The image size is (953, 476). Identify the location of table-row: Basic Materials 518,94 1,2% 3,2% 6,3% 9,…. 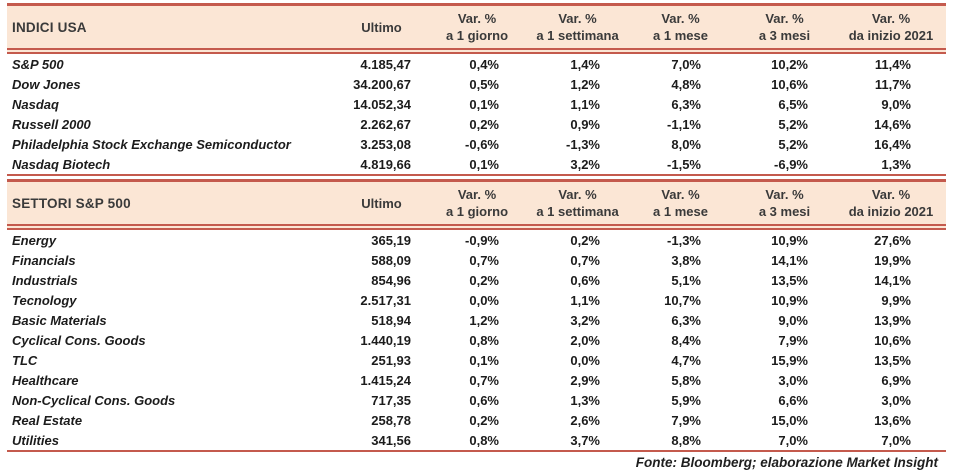
(476, 320).